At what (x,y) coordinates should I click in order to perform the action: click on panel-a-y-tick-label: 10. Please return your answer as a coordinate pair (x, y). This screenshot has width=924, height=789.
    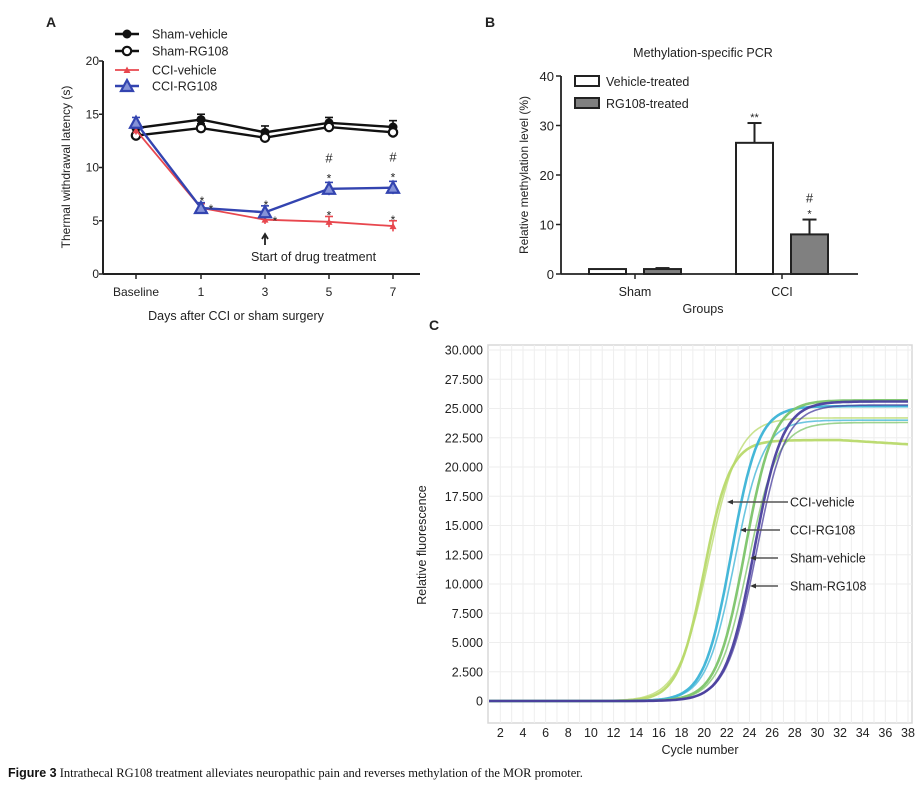
    Looking at the image, I should click on (93, 168).